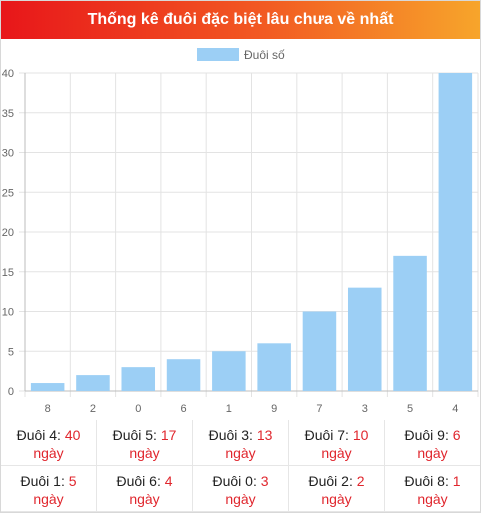 Image resolution: width=481 pixels, height=513 pixels. Describe the element at coordinates (328, 435) in the screenshot. I see `stat-label: Đuôi 7:` at that location.